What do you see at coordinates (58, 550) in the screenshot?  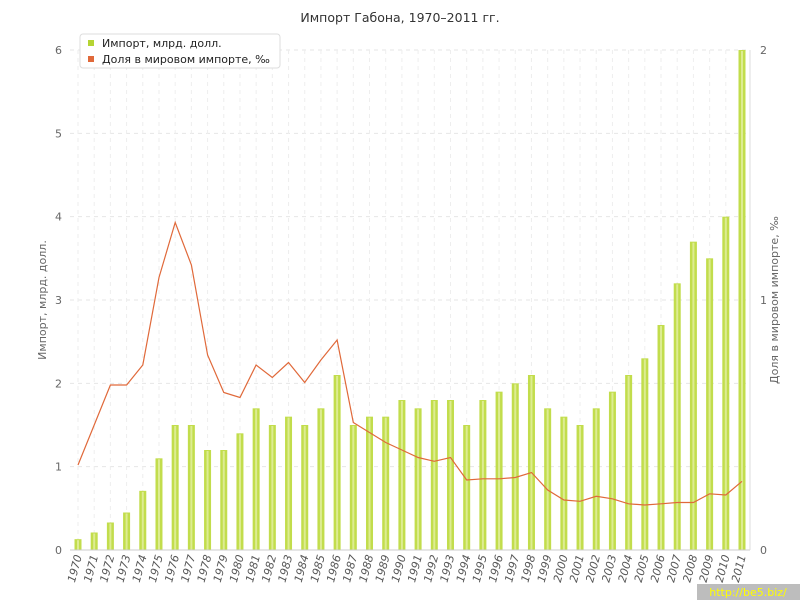 I see `y-tick-label: 0` at bounding box center [58, 550].